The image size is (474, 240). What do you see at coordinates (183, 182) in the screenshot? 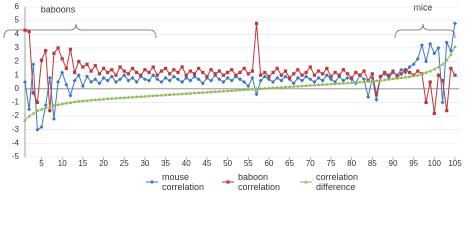
I see `legend-label: mouse correlation` at bounding box center [183, 182].